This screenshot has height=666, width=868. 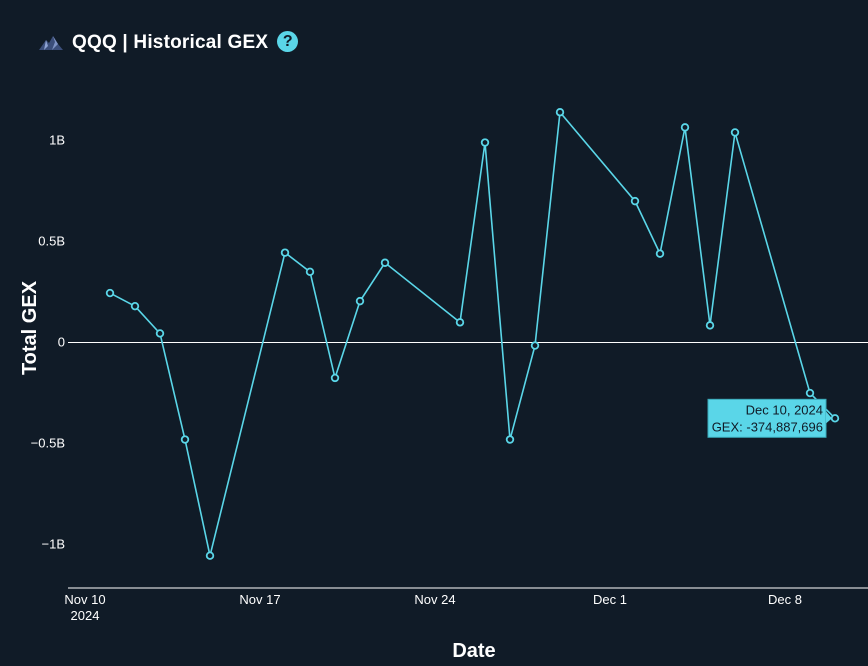 What do you see at coordinates (829, 417) in the screenshot?
I see `tooltip-pointer` at bounding box center [829, 417].